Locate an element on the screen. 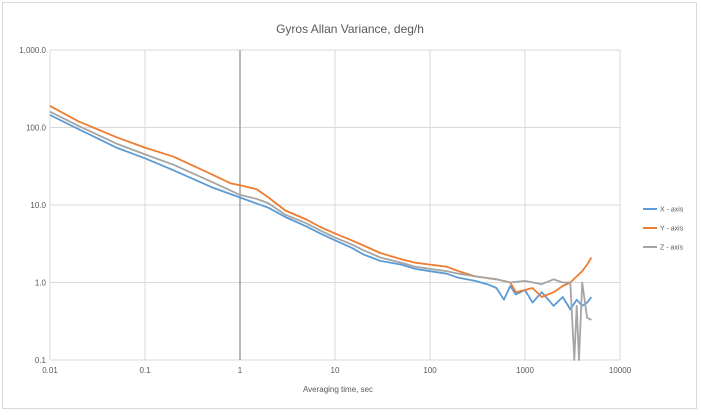  x-tick-label: 0.1 is located at coordinates (145, 370).